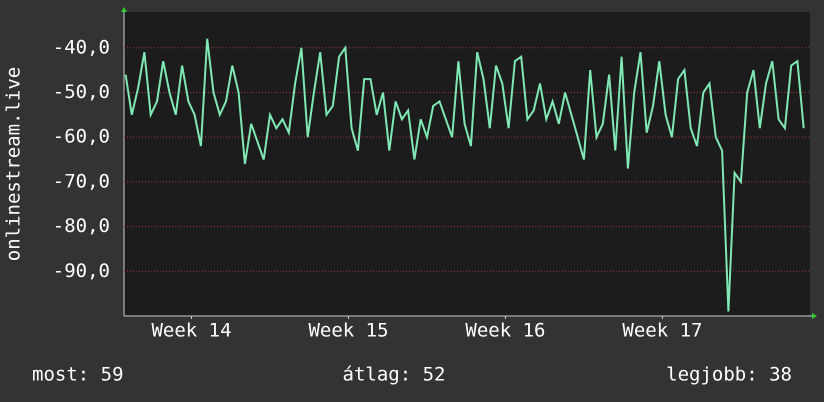 The image size is (824, 402). What do you see at coordinates (729, 375) in the screenshot?
I see `footer-best: legjobb: 38` at bounding box center [729, 375].